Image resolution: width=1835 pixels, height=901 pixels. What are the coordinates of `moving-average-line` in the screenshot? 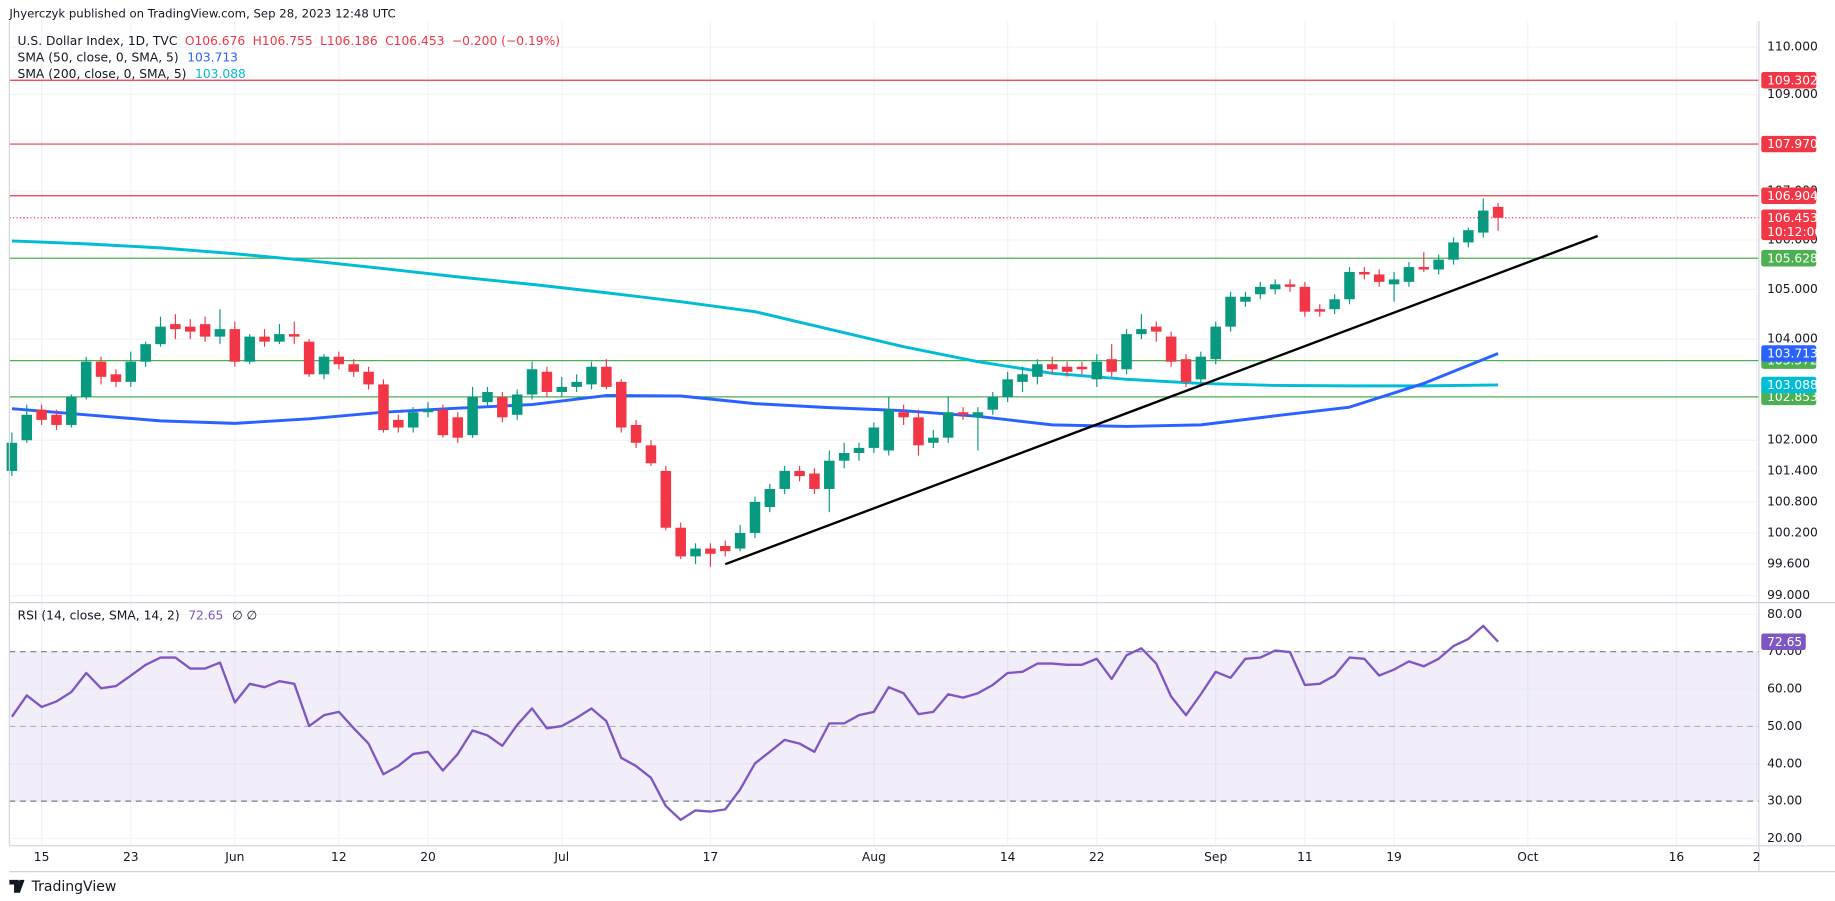 It's located at (755, 313).